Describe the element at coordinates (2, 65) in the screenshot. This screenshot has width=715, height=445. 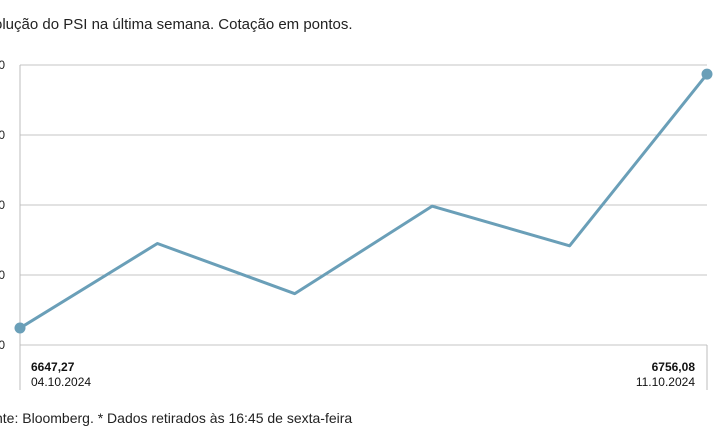
I see `y-tick-label-4: 0` at that location.